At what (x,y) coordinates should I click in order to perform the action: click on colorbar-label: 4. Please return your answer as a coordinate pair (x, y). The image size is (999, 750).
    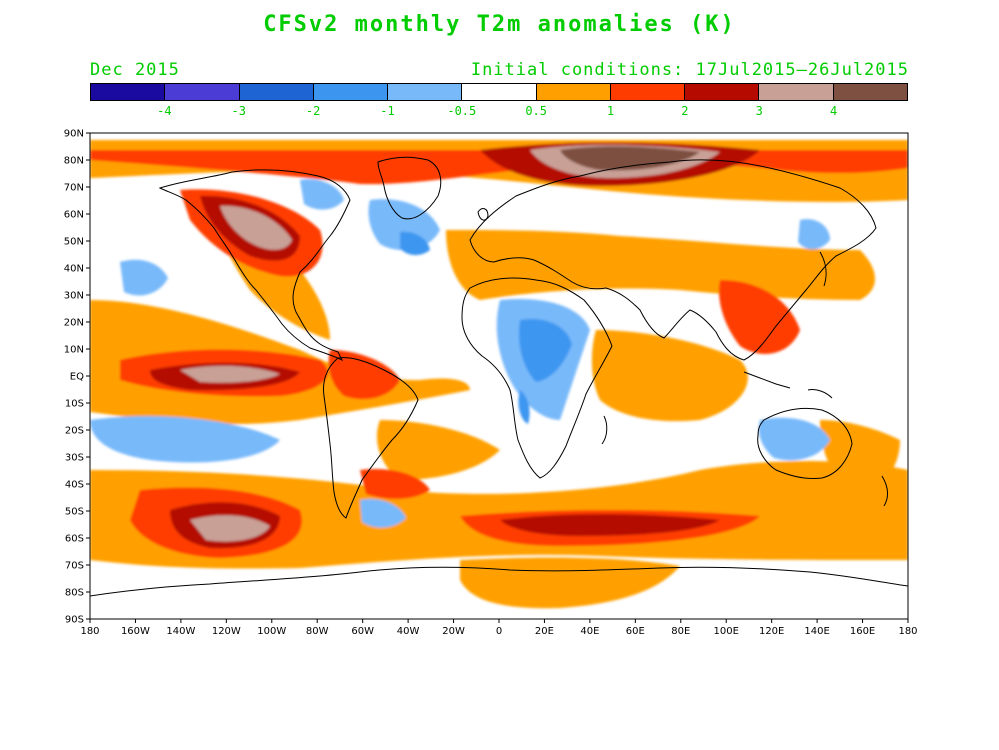
    Looking at the image, I should click on (834, 111).